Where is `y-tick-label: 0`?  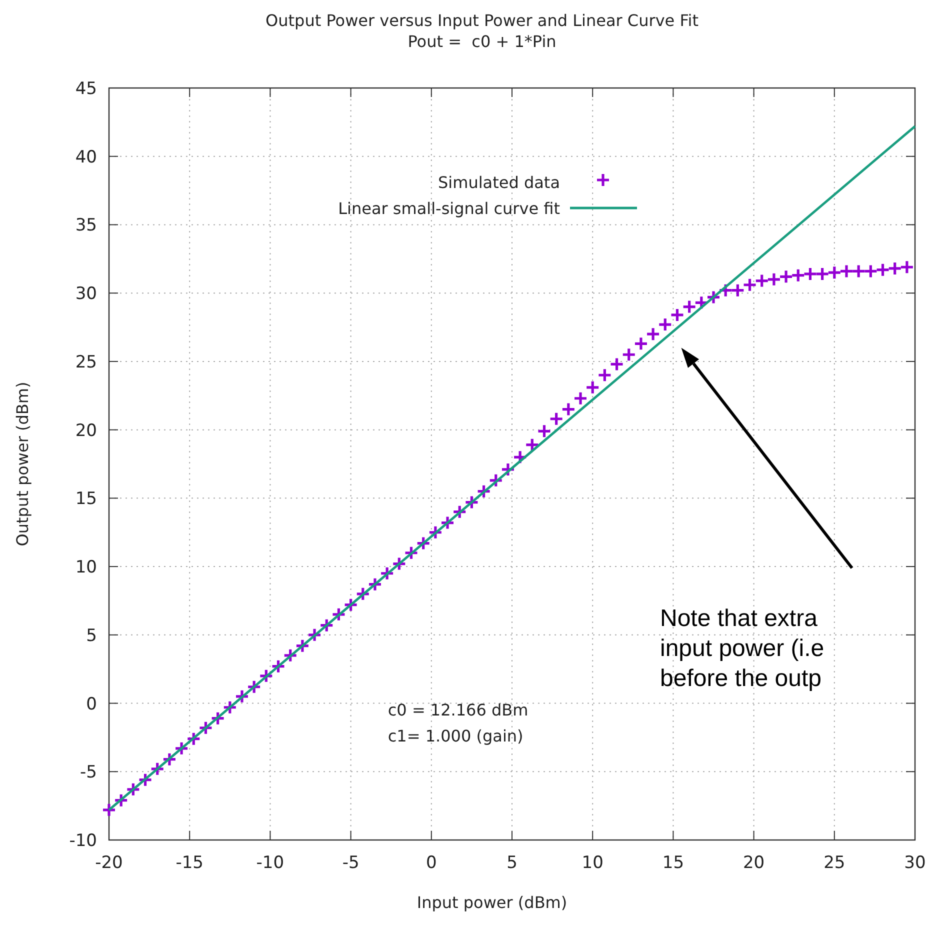
y-tick-label: 0 is located at coordinates (91, 704).